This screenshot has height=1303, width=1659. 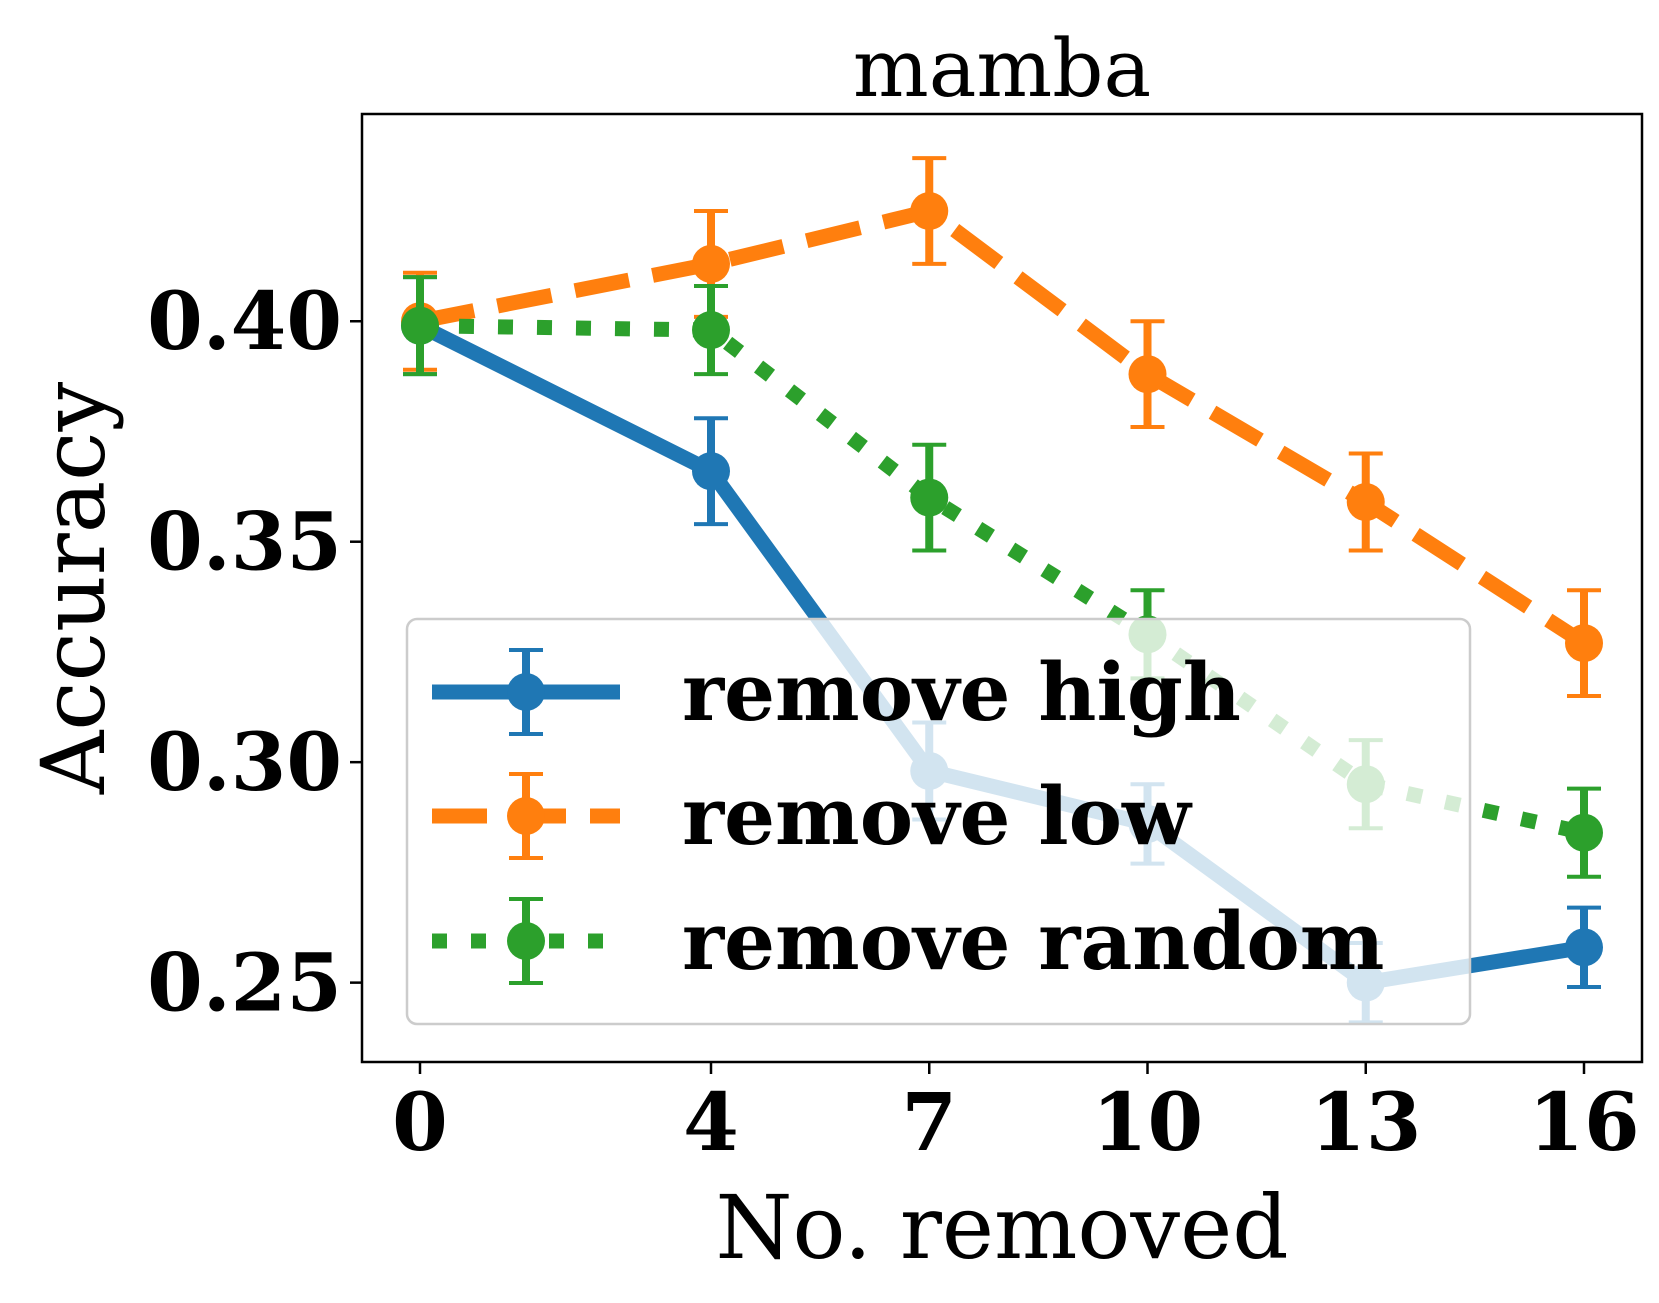 I want to click on x-tick-label: 0, so click(x=420, y=1122).